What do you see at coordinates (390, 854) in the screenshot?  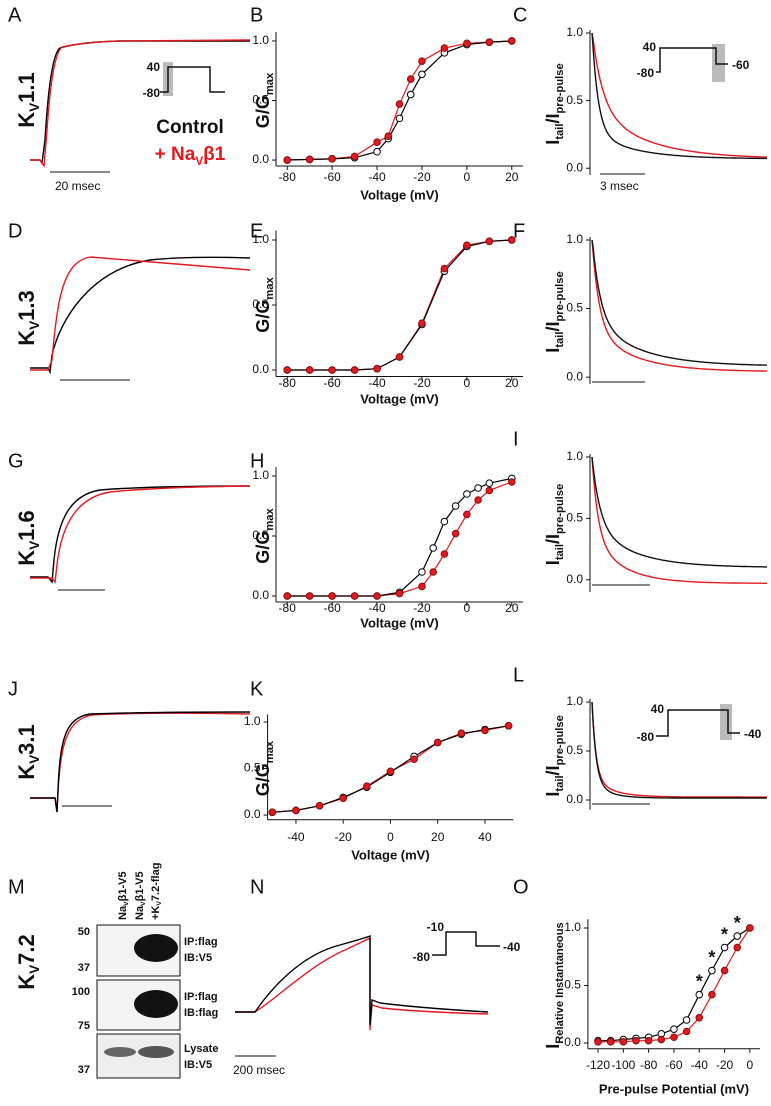 I see `x-axis-label: Voltage (mV)` at bounding box center [390, 854].